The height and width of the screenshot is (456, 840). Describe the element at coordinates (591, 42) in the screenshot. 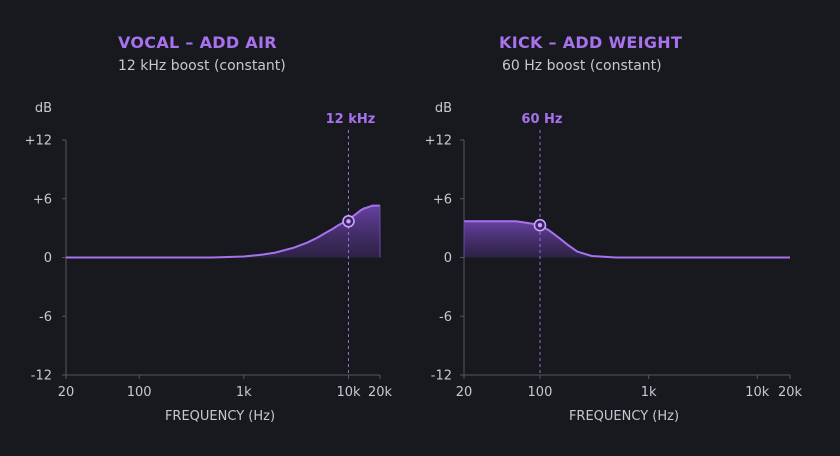

I see `chart-title: KICK – ADD WEIGHT` at that location.